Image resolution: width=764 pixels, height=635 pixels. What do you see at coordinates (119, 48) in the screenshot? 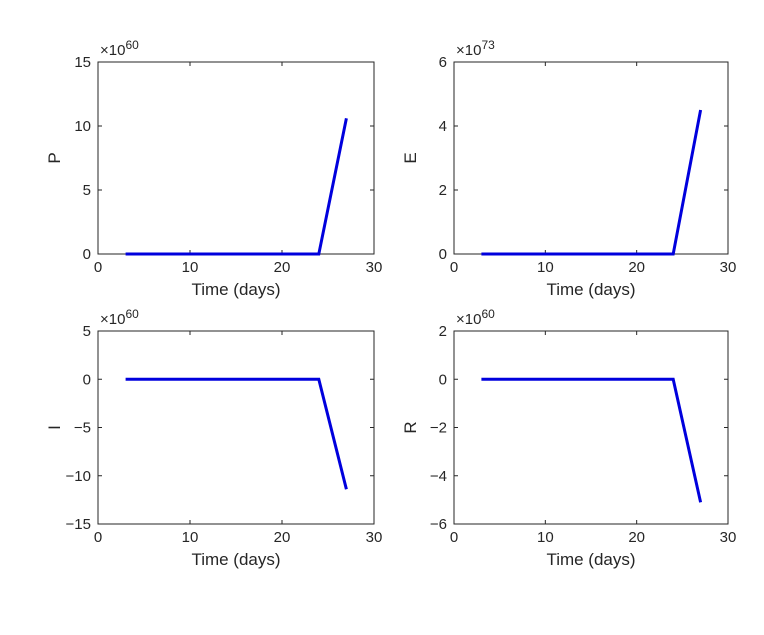
I see `exponent-label-p: ×1060` at bounding box center [119, 48].